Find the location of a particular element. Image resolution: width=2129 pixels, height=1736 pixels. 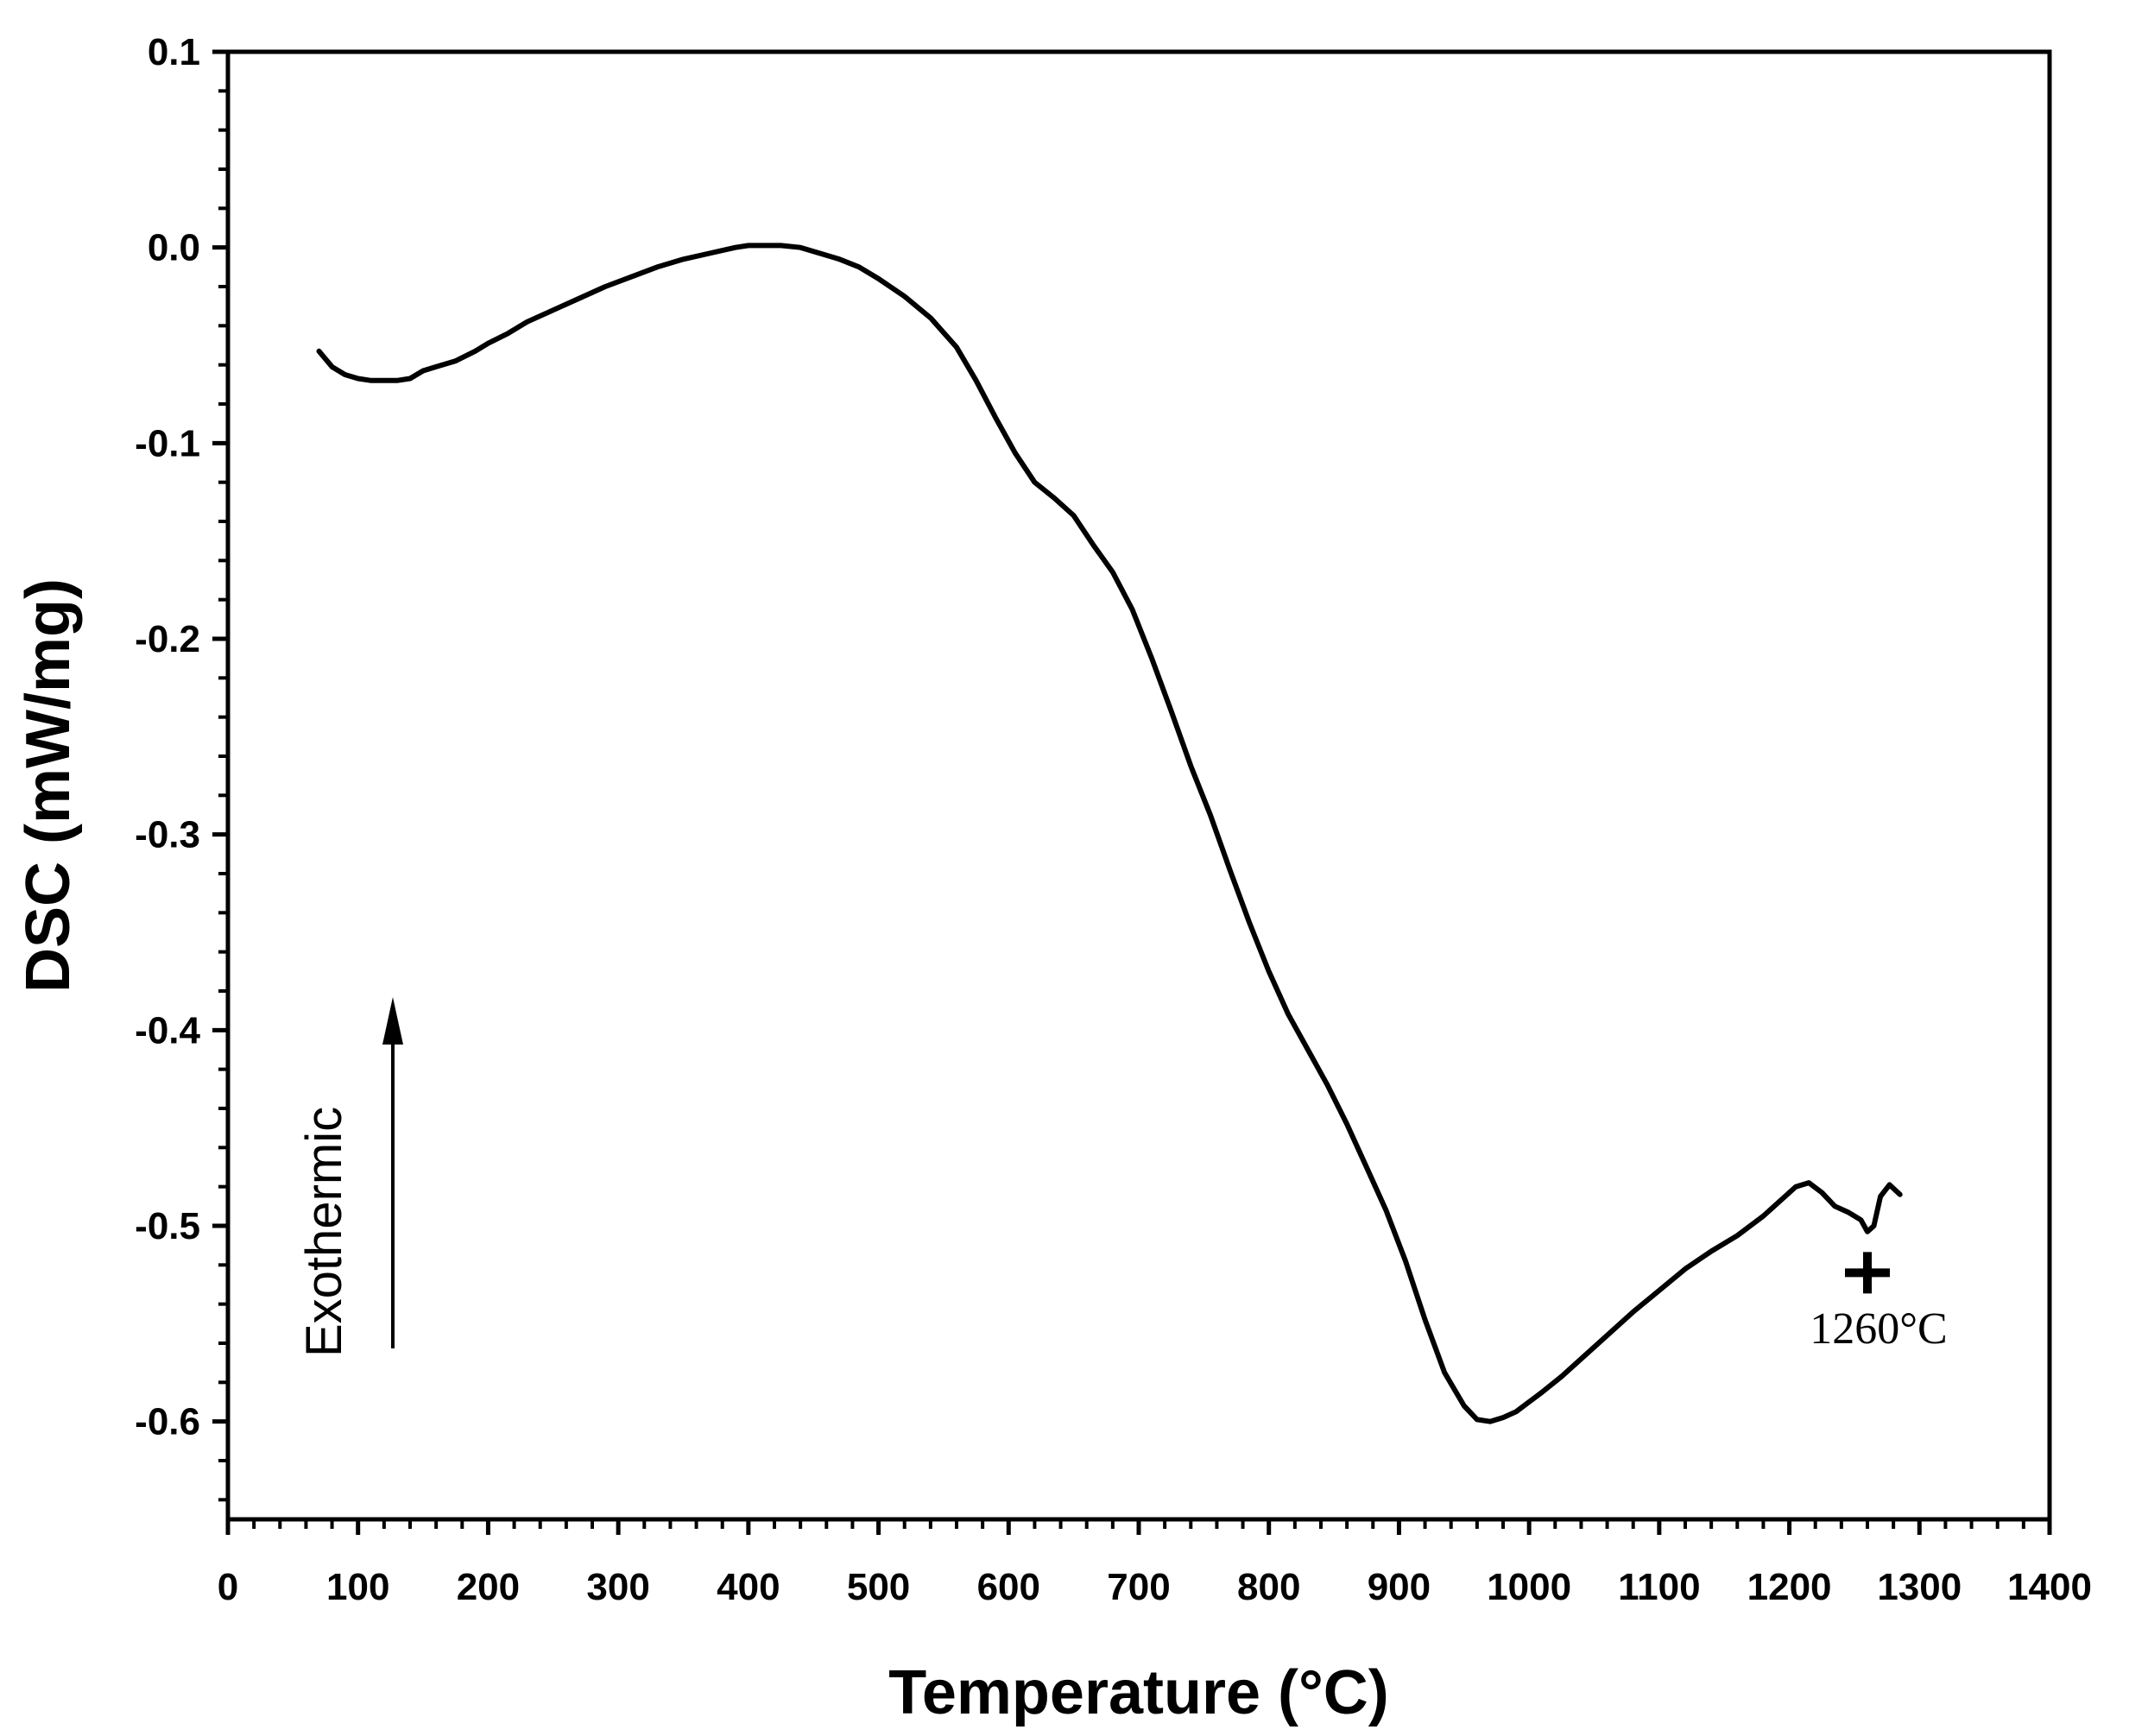

x-axis-title: Temperature (°C) is located at coordinates (1138, 1692).